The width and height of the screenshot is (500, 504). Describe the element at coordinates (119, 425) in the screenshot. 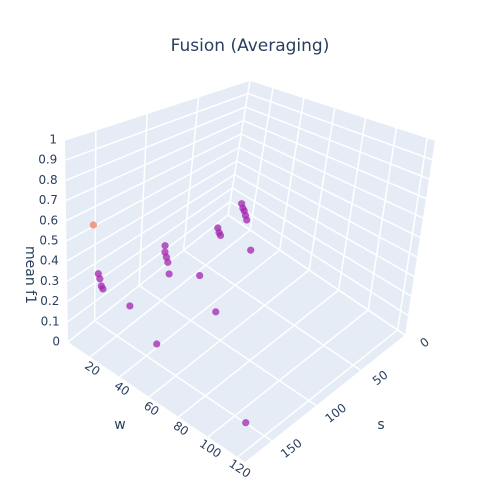

I see `y-axis-title: w` at that location.